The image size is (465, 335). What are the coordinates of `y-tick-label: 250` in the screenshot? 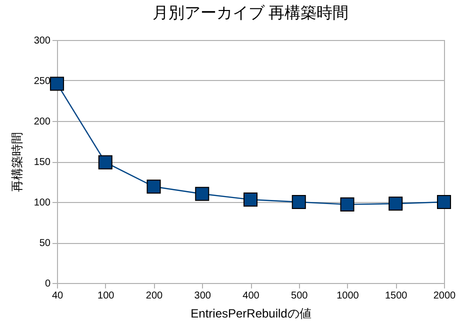 It's located at (42, 81).